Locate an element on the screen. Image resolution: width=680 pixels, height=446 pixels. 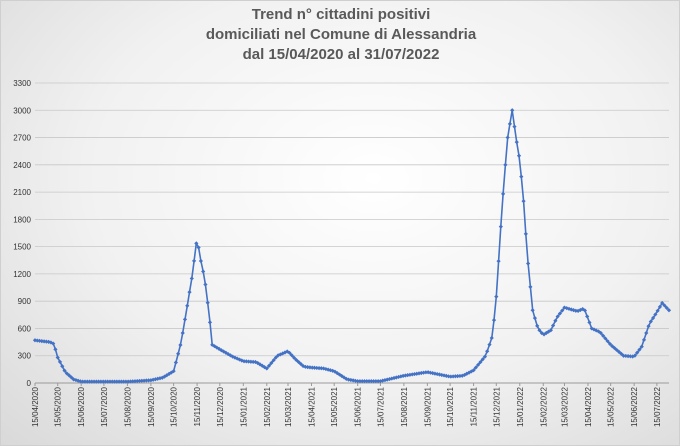
y-tick-label: 0 is located at coordinates (29, 383).